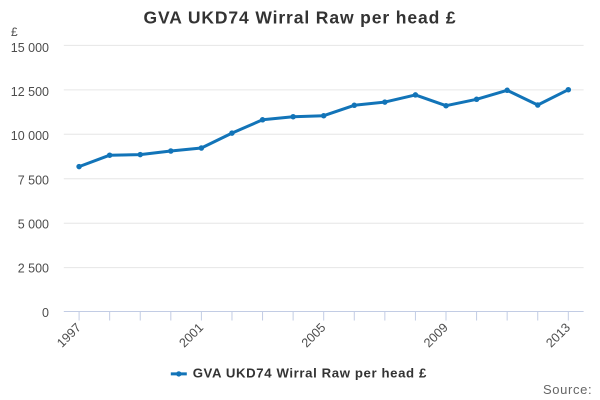 Image resolution: width=600 pixels, height=400 pixels. I want to click on svg-text: 2013, so click(558, 336).